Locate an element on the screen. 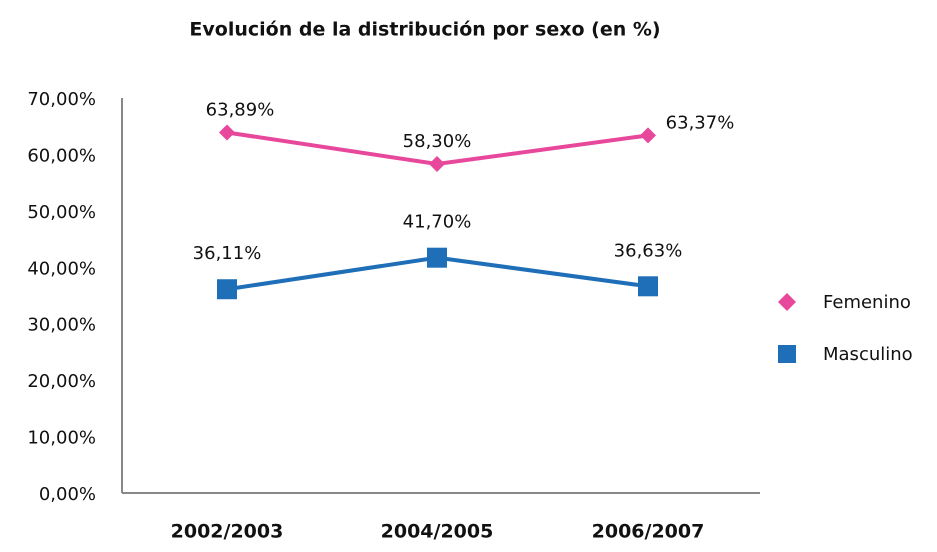 The image size is (937, 552). x-tick-label: 2006/2007 is located at coordinates (648, 532).